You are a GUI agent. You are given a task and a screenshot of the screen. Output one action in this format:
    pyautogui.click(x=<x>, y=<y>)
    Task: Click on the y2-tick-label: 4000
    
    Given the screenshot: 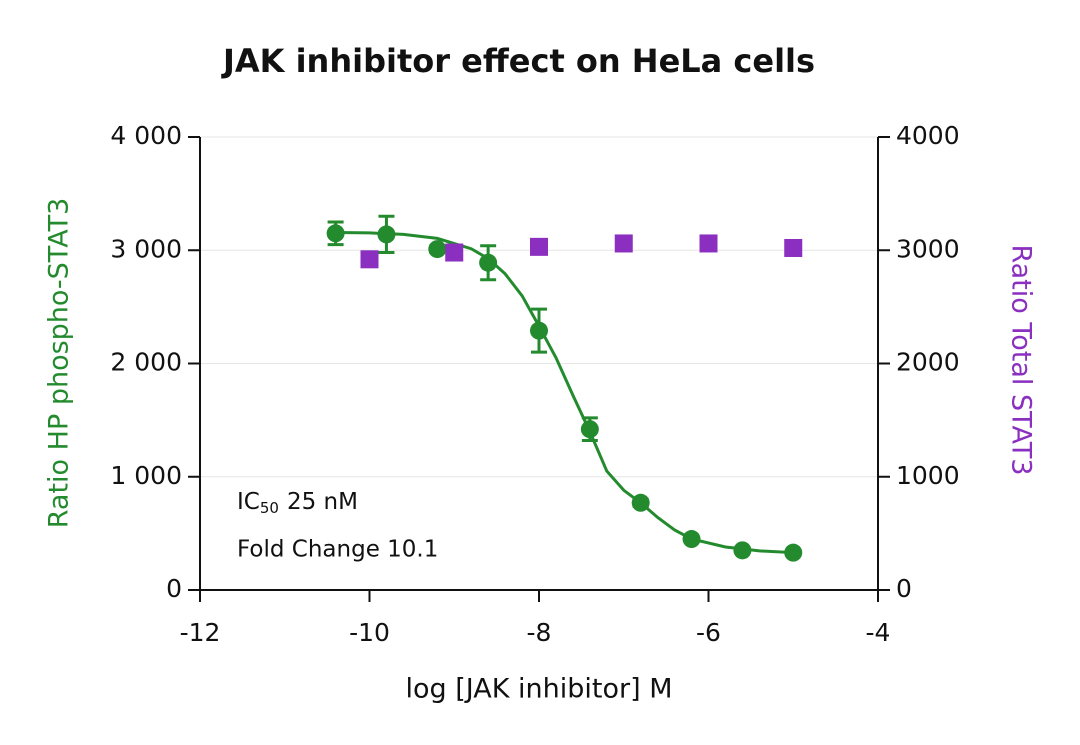 What is the action you would take?
    pyautogui.click(x=928, y=135)
    